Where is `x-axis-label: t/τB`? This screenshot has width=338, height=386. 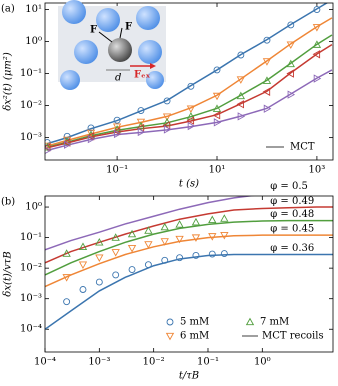 x-axis-label: t/τB is located at coordinates (189, 376).